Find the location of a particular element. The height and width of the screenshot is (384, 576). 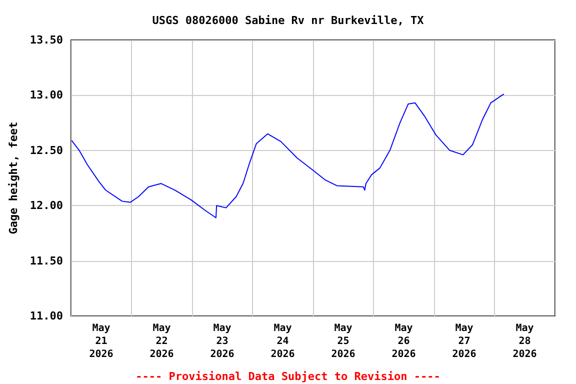

text: ---- Provisional Data Subject to Revision ---- is located at coordinates (288, 376).